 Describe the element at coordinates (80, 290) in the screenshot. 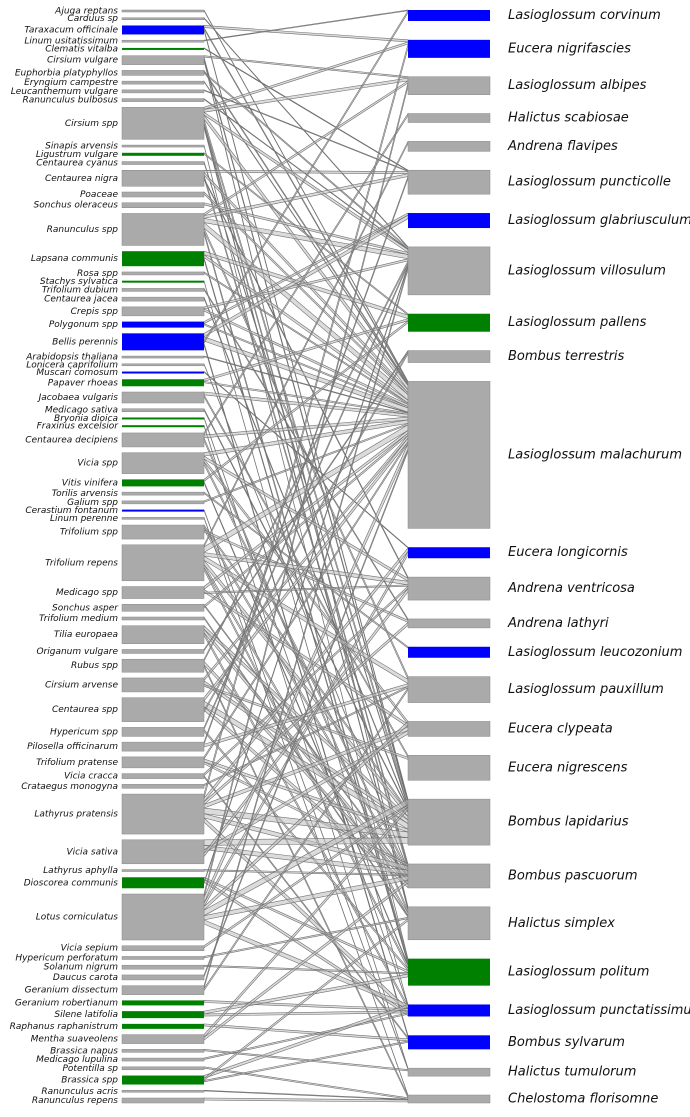

I see `left-label: Trifolium dubium` at that location.